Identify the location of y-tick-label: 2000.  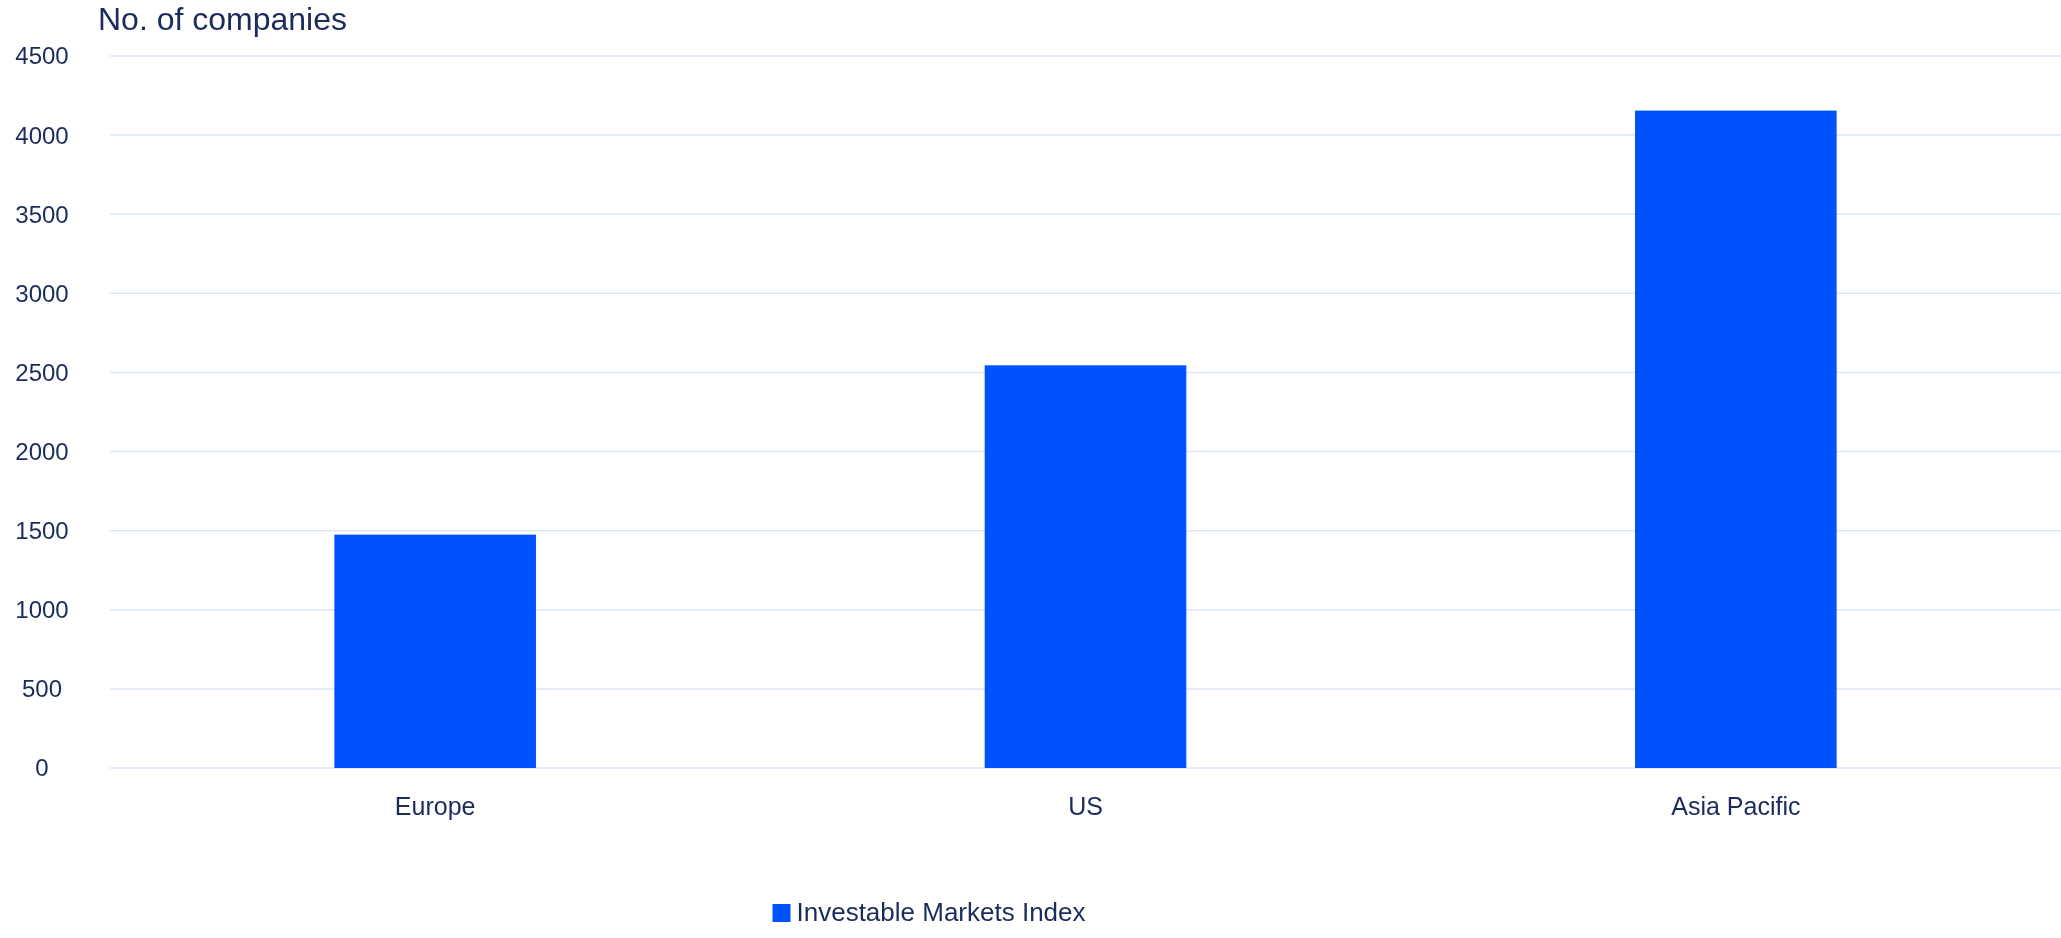
(42, 451).